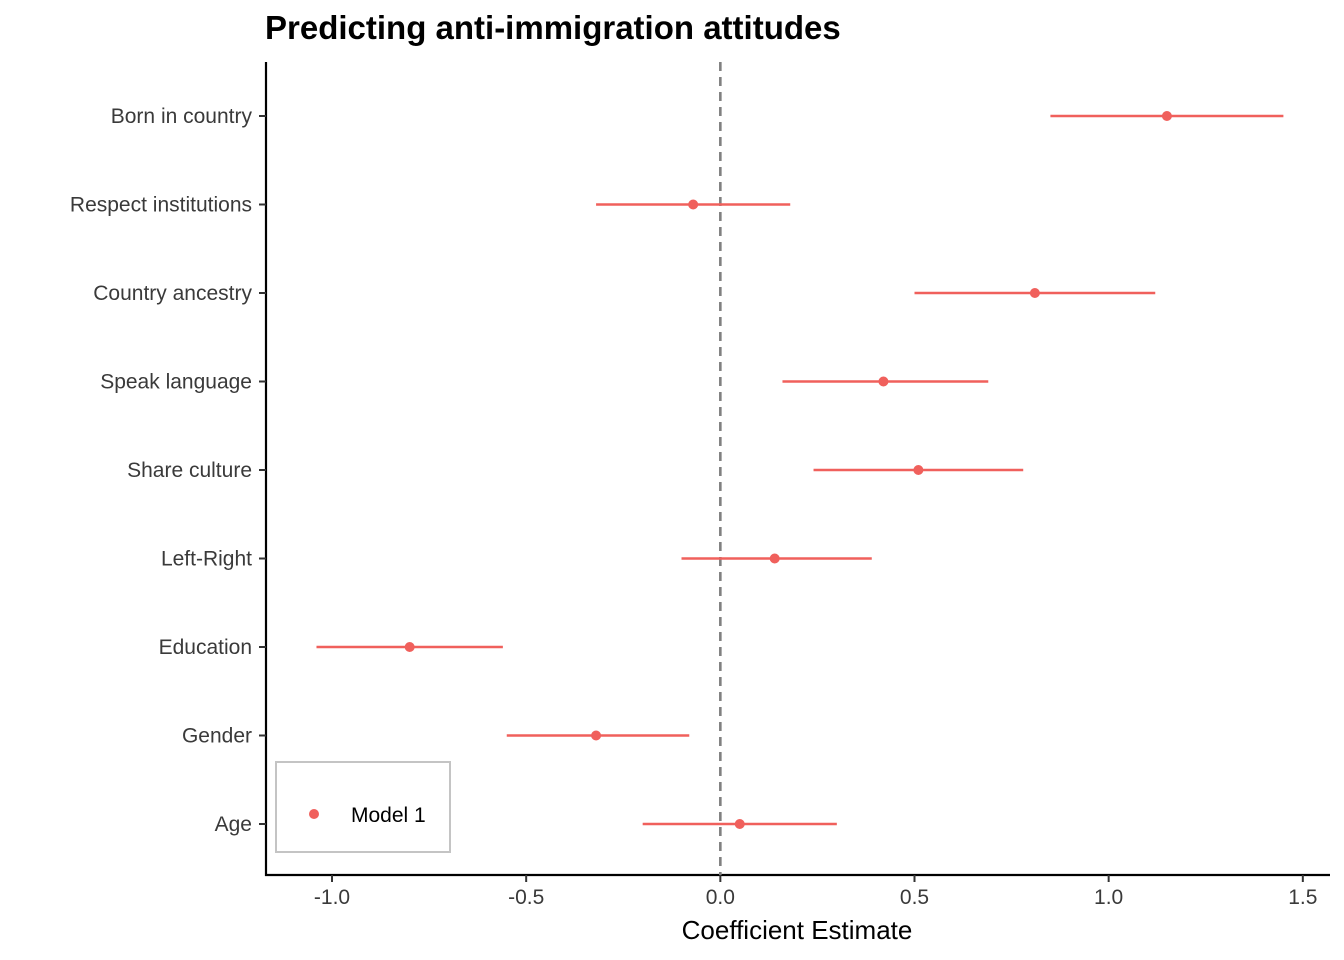 The height and width of the screenshot is (960, 1344). What do you see at coordinates (815, 892) in the screenshot?
I see `x-axis-ticks: -1.0 -0.5 0.0 0.5 1.0 1.5` at bounding box center [815, 892].